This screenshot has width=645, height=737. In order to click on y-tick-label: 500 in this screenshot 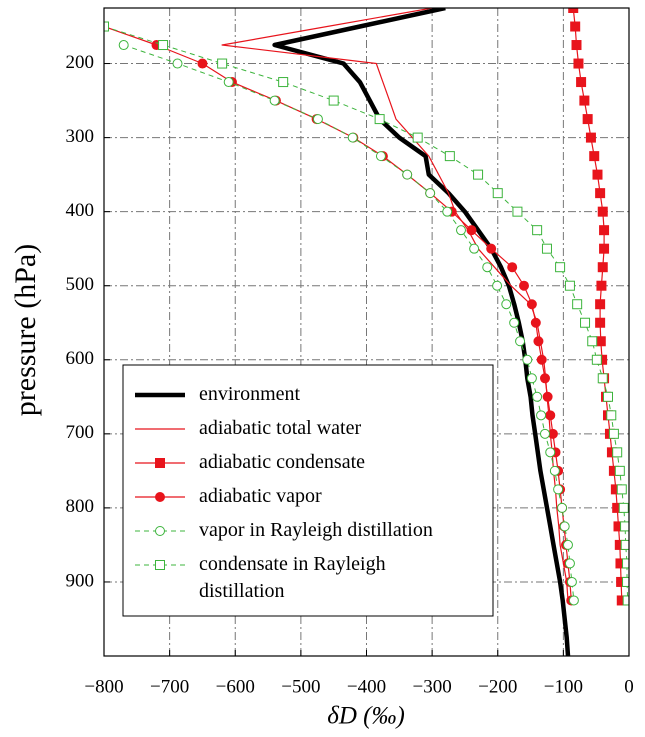, I will do `click(80, 284)`.